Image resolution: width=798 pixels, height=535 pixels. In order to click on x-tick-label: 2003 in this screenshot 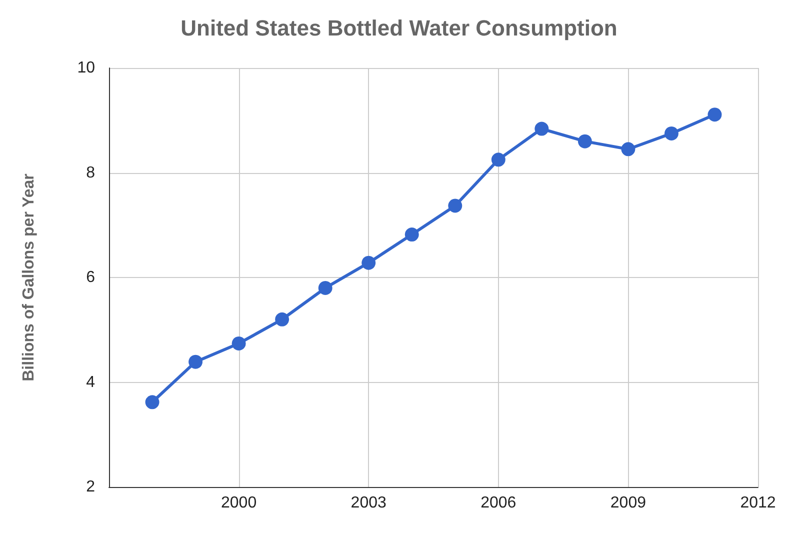, I will do `click(368, 503)`.